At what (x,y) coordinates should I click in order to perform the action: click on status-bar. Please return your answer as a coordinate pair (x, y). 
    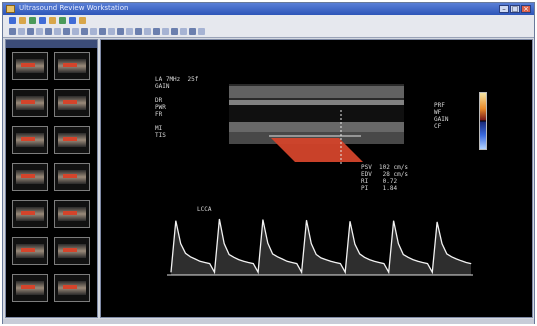
    Looking at the image, I should click on (268, 321).